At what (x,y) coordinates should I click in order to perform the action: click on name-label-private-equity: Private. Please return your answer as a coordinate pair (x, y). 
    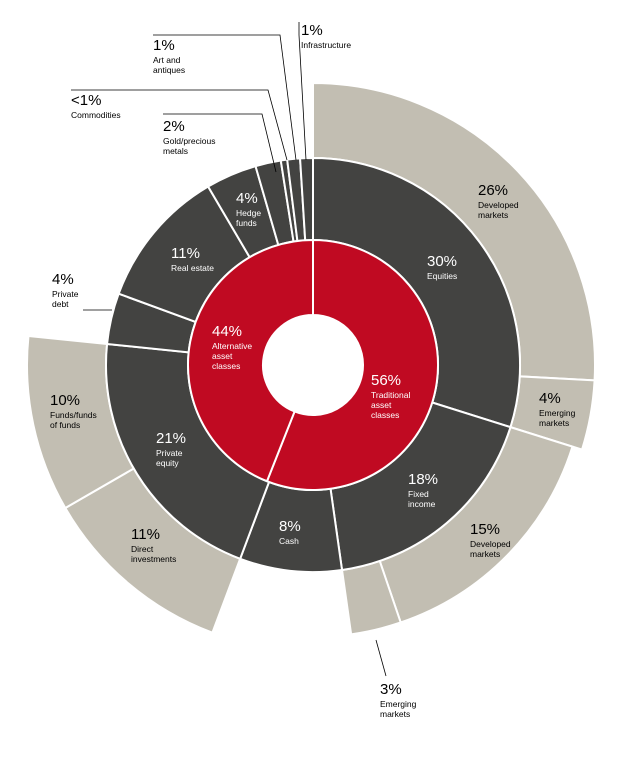
    Looking at the image, I should click on (169, 453).